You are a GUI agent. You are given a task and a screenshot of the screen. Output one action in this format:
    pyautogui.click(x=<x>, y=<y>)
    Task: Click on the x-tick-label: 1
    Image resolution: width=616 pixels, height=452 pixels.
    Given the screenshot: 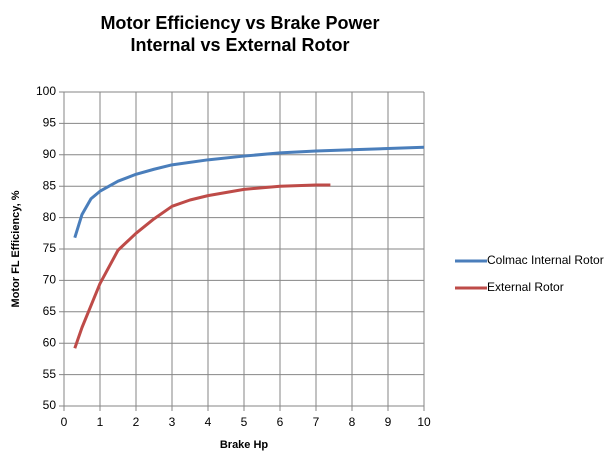 What is the action you would take?
    pyautogui.click(x=100, y=422)
    